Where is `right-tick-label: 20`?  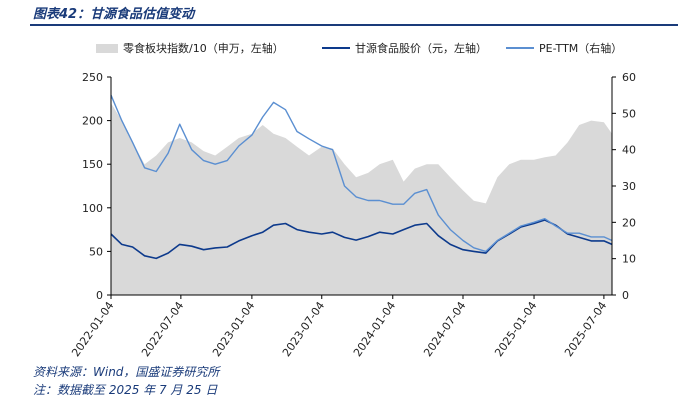 right-tick-label: 20 is located at coordinates (629, 222).